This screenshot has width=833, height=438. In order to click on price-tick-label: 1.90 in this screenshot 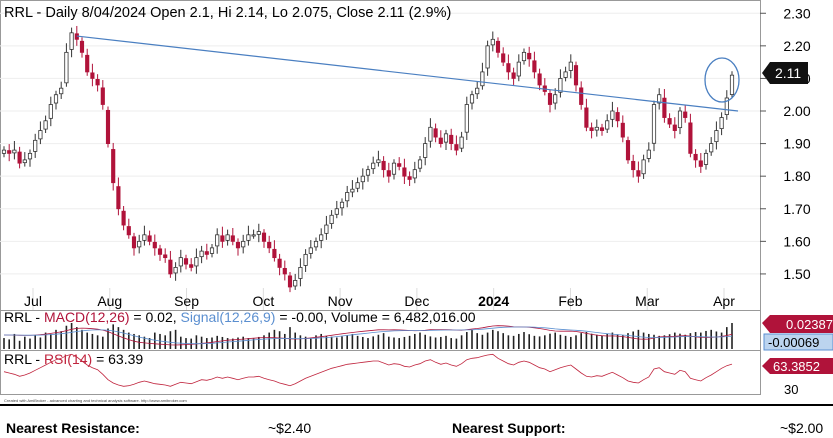, I will do `click(796, 144)`.